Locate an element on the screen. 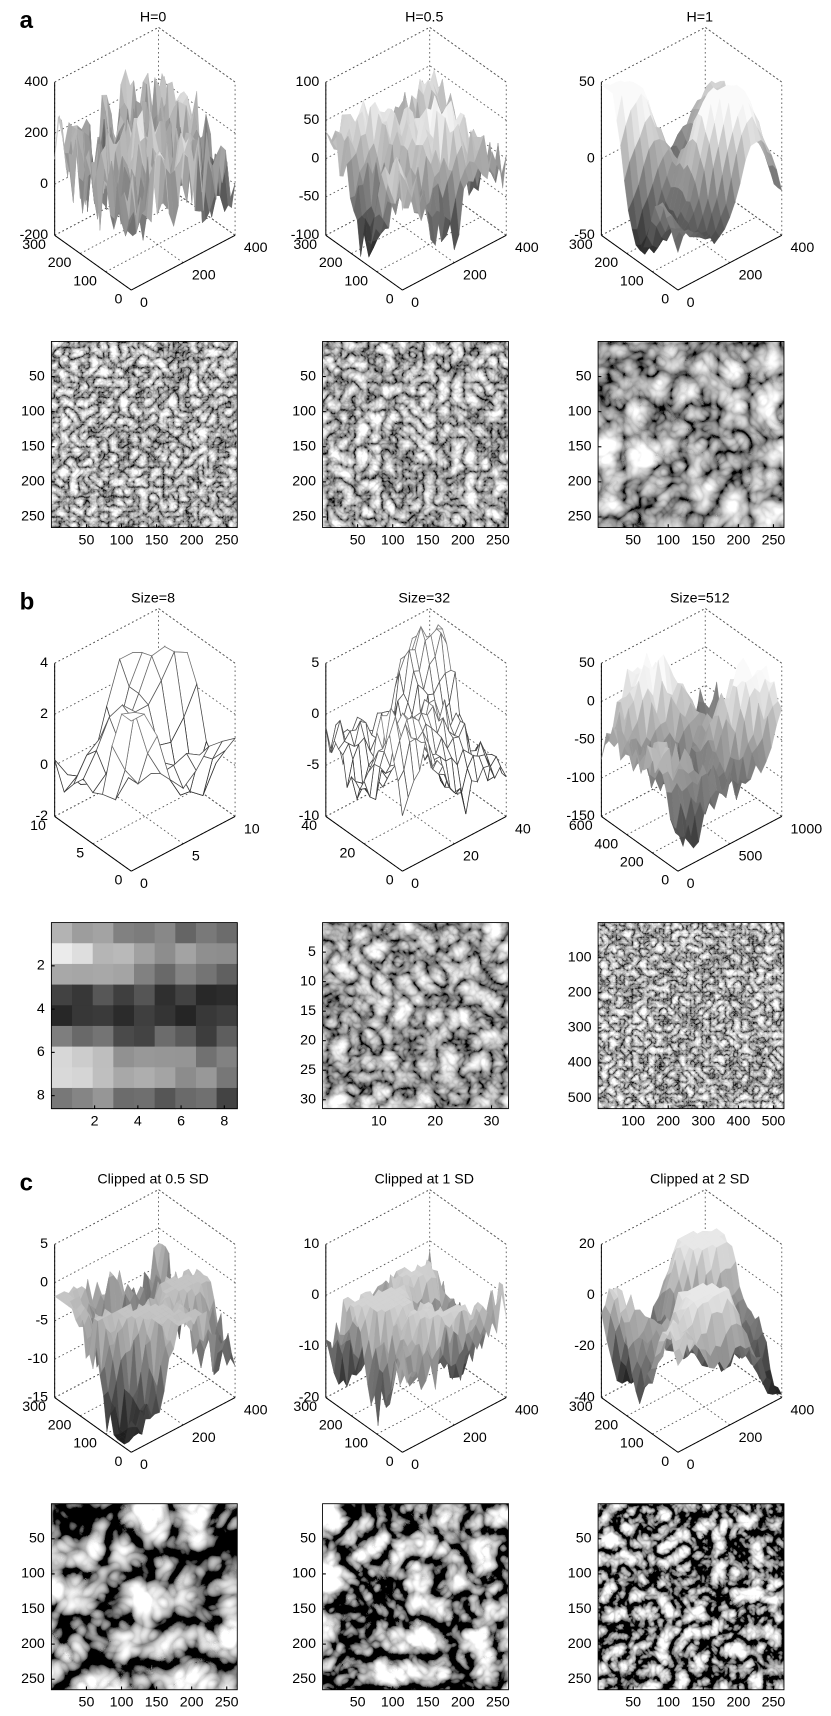 The image size is (831, 1716). z-tick-label: 10 is located at coordinates (311, 1244).